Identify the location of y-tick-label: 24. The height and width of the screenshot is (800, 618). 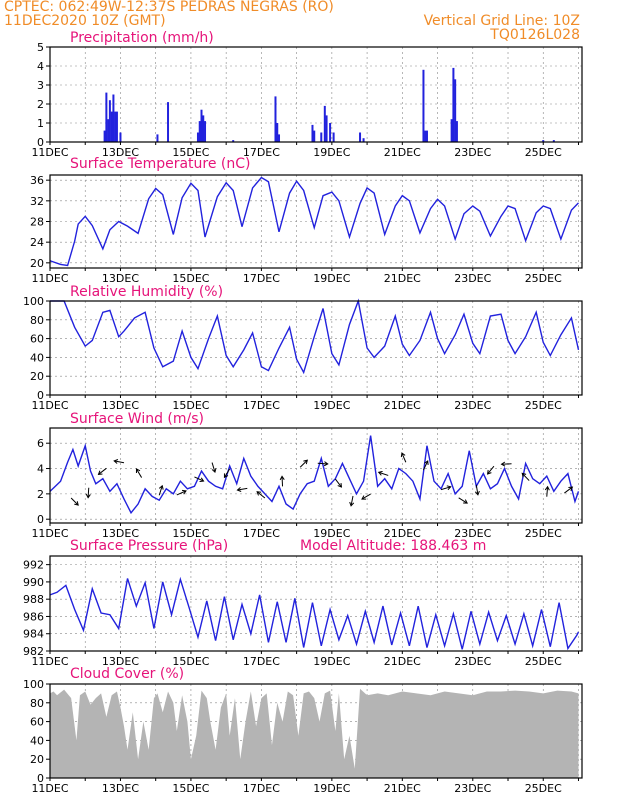
(37, 242).